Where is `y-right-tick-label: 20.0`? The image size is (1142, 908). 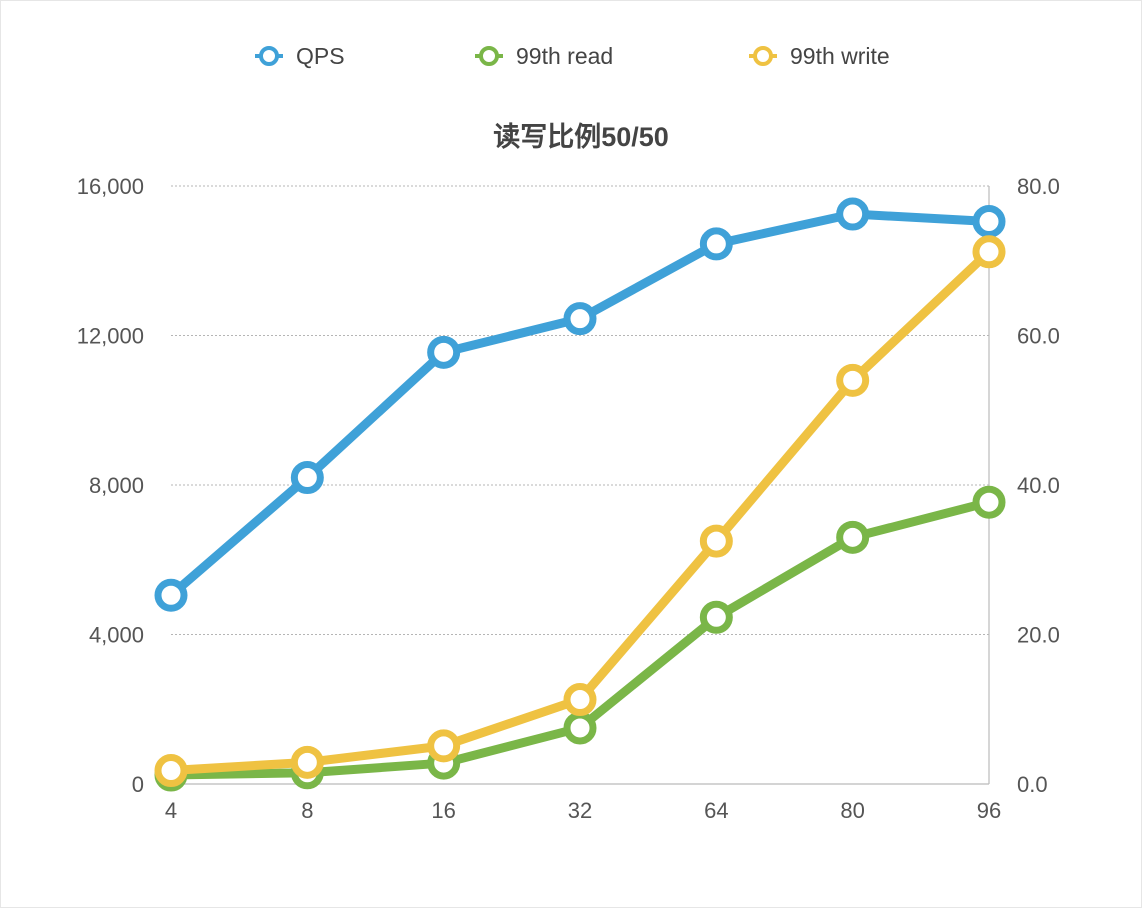
y-right-tick-label: 20.0 is located at coordinates (1038, 635).